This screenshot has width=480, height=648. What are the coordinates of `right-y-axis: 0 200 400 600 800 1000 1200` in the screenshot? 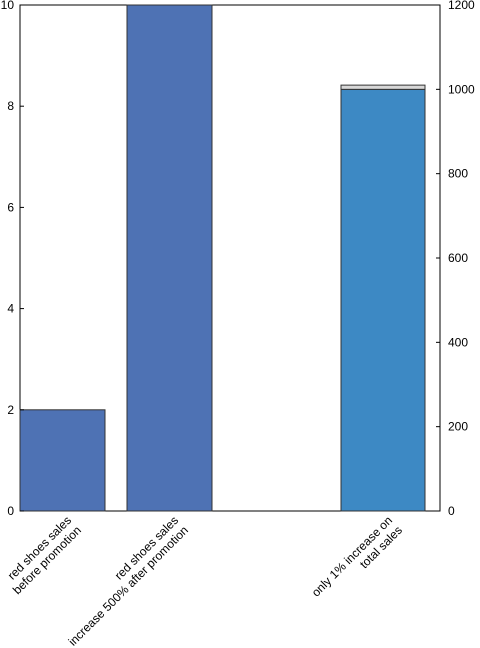 It's located at (455, 259).